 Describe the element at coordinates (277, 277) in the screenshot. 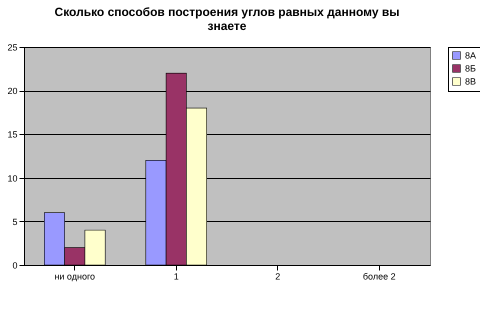

I see `x-tick-label: 2` at that location.